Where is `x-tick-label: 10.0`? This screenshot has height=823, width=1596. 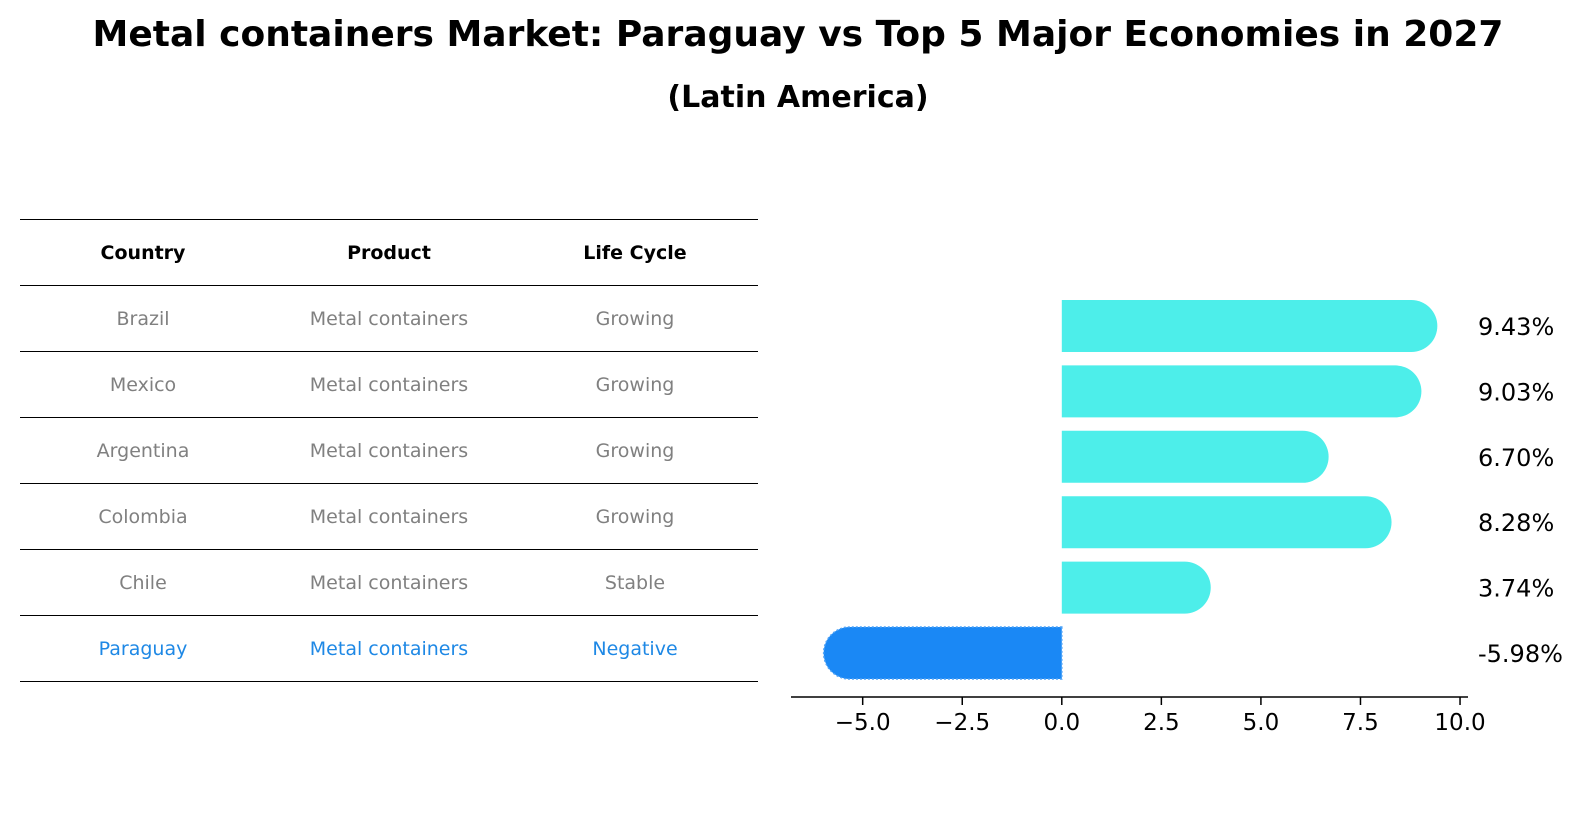
x-tick-label: 10.0 is located at coordinates (1459, 723).